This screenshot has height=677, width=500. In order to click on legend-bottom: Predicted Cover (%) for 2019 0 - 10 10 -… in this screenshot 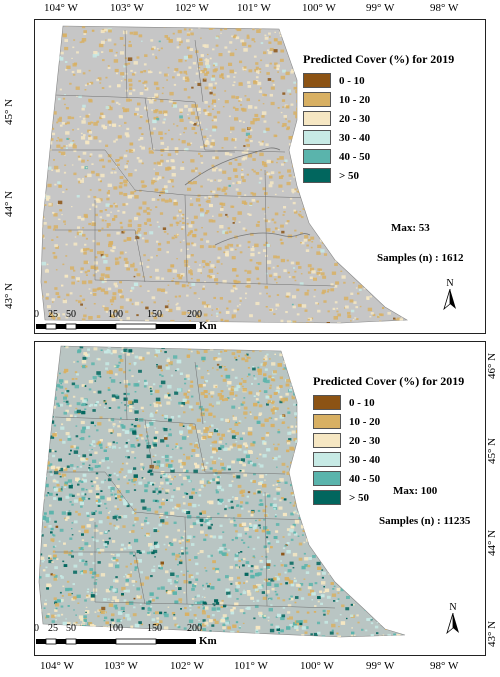, I will do `click(388, 440)`.